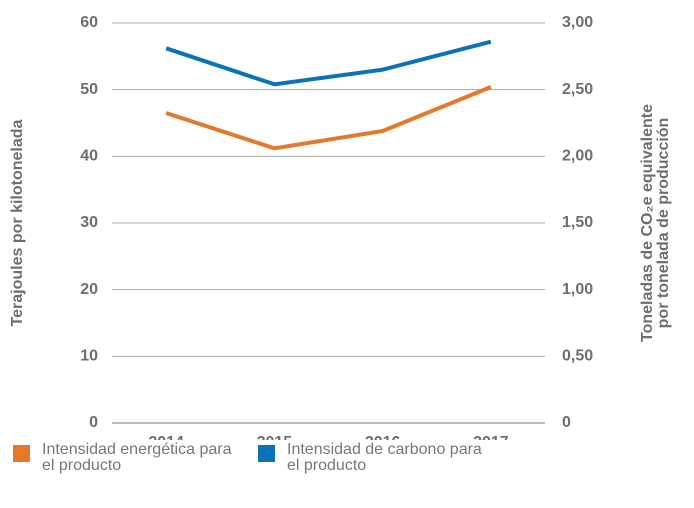 The width and height of the screenshot is (694, 508). What do you see at coordinates (17, 222) in the screenshot?
I see `y-axis-label: Terajoules por kilotonelada` at bounding box center [17, 222].